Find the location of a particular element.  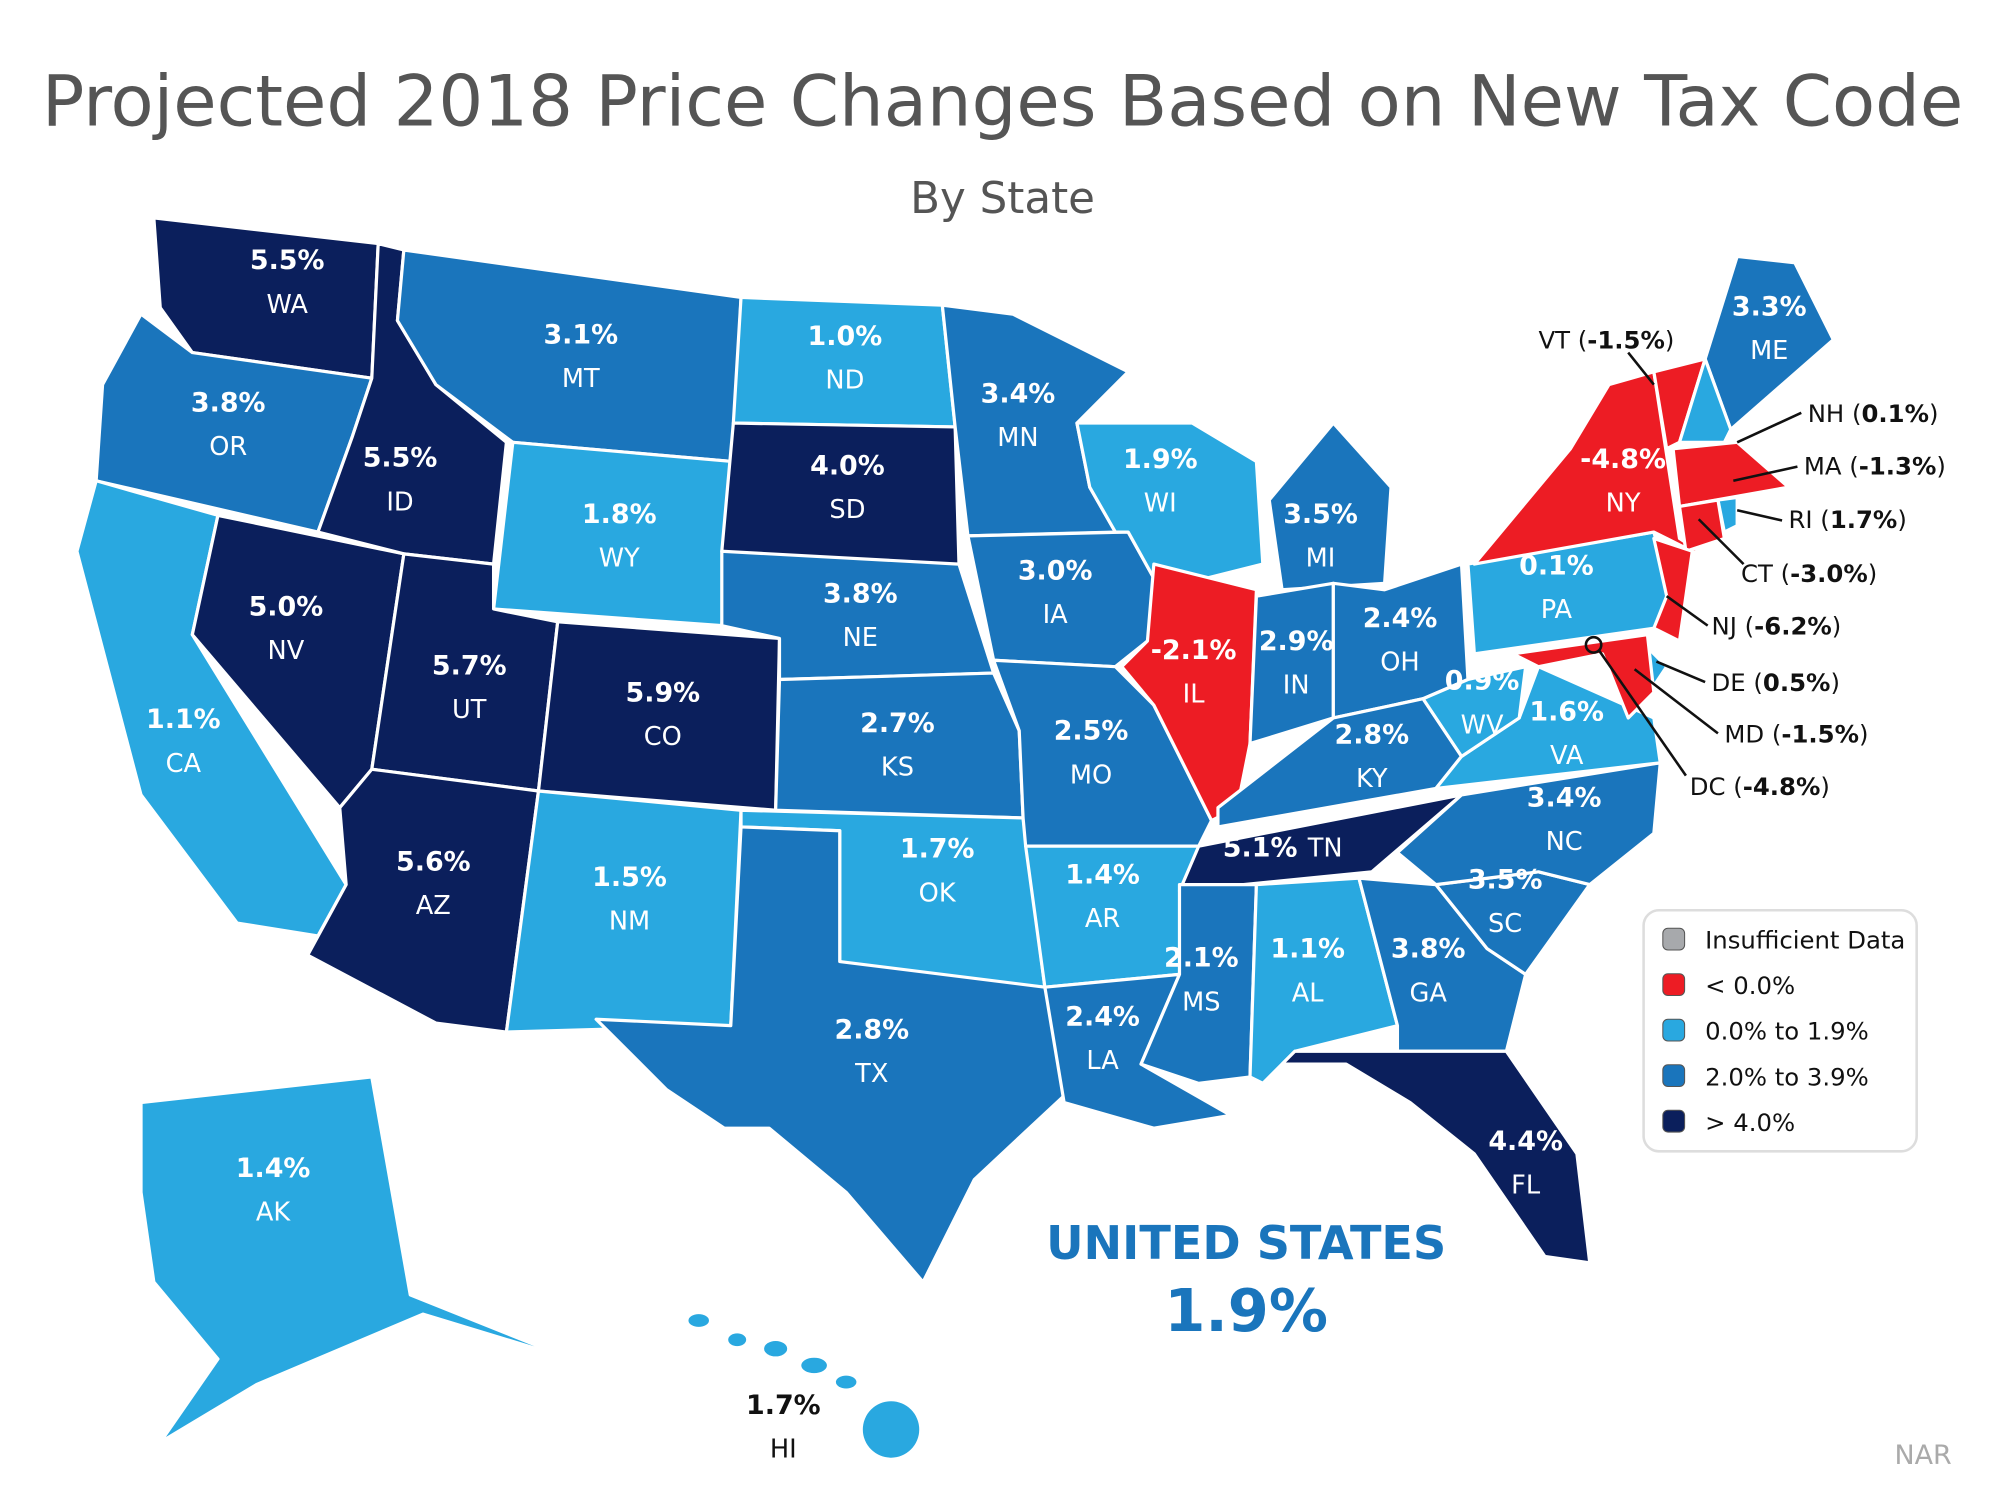

legend-label: > 4.0% is located at coordinates (1750, 1122).